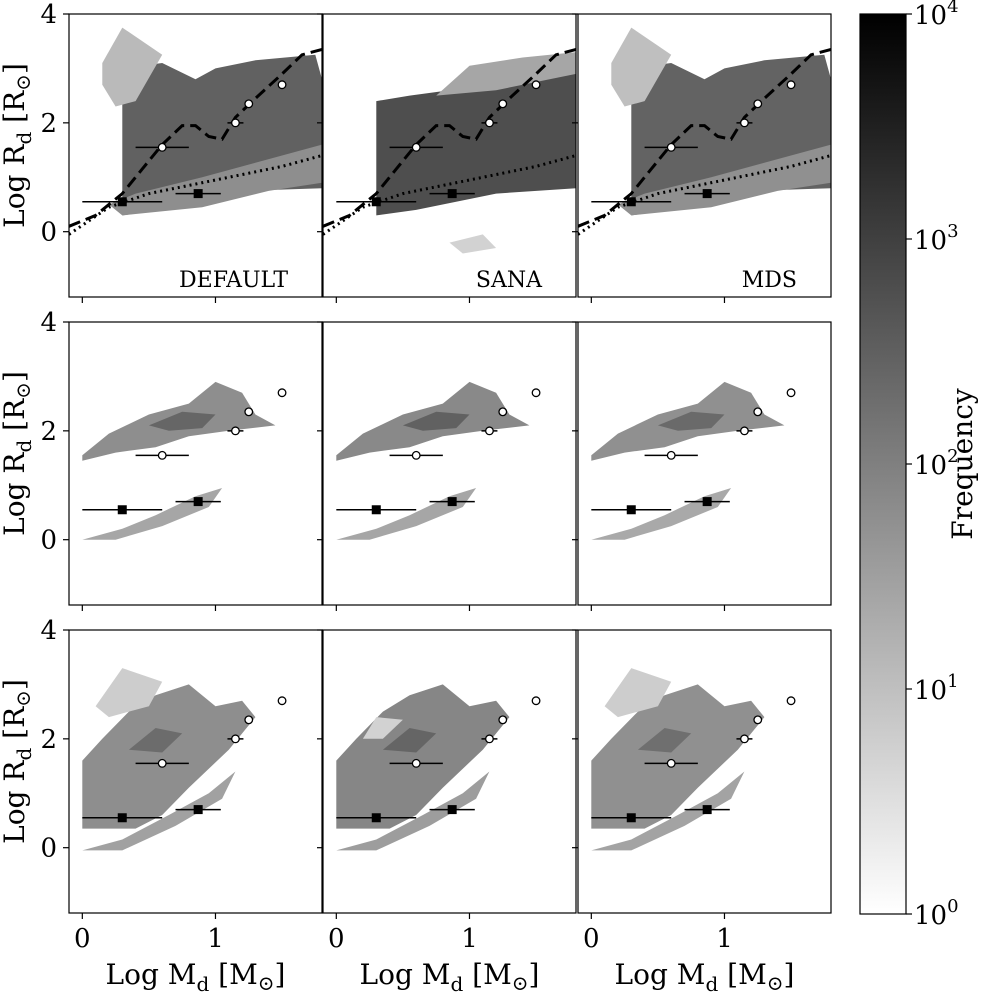 Image resolution: width=996 pixels, height=1000 pixels. I want to click on panel-r2-c2, so click(447, 466).